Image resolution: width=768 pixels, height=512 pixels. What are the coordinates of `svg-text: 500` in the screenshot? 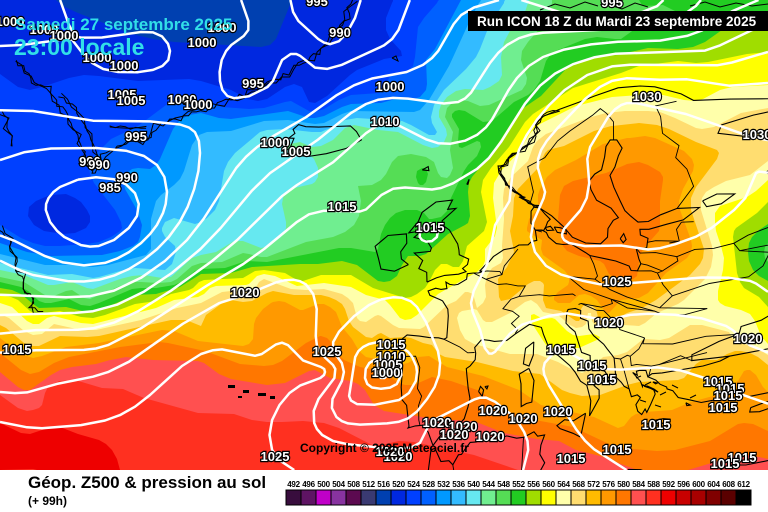 It's located at (323, 484).